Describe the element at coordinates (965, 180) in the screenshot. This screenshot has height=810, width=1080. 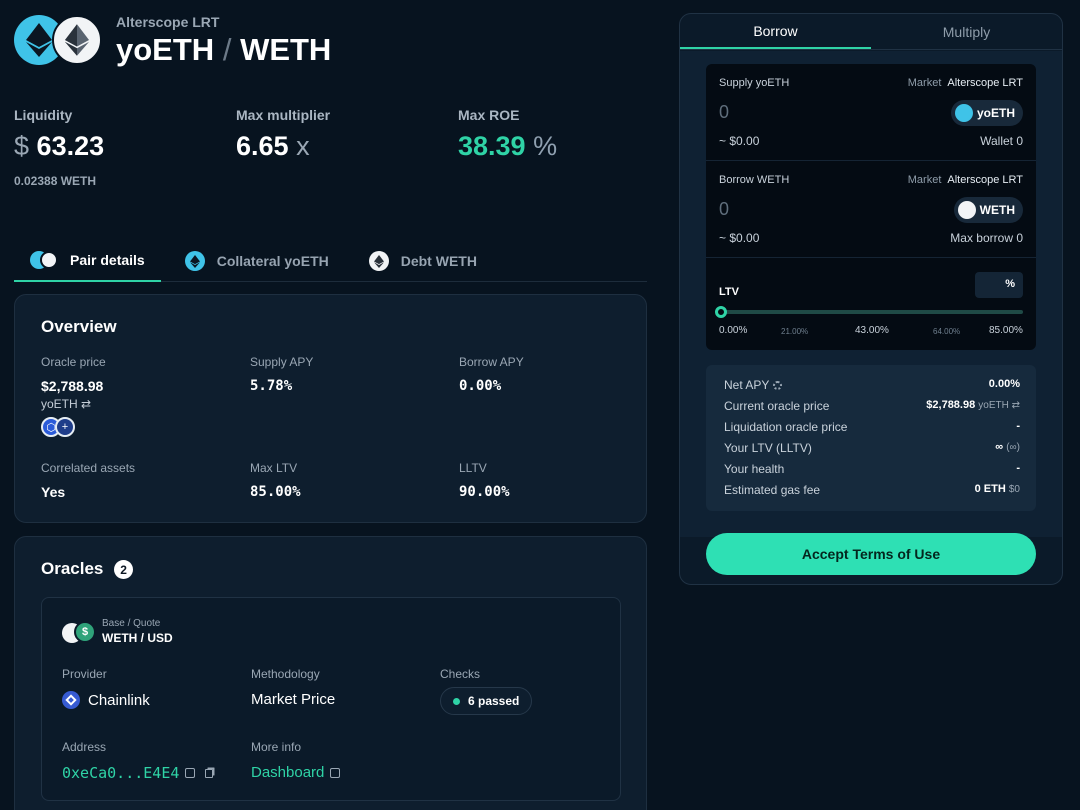
I see `borrow-market: Market Alterscope LRT` at that location.